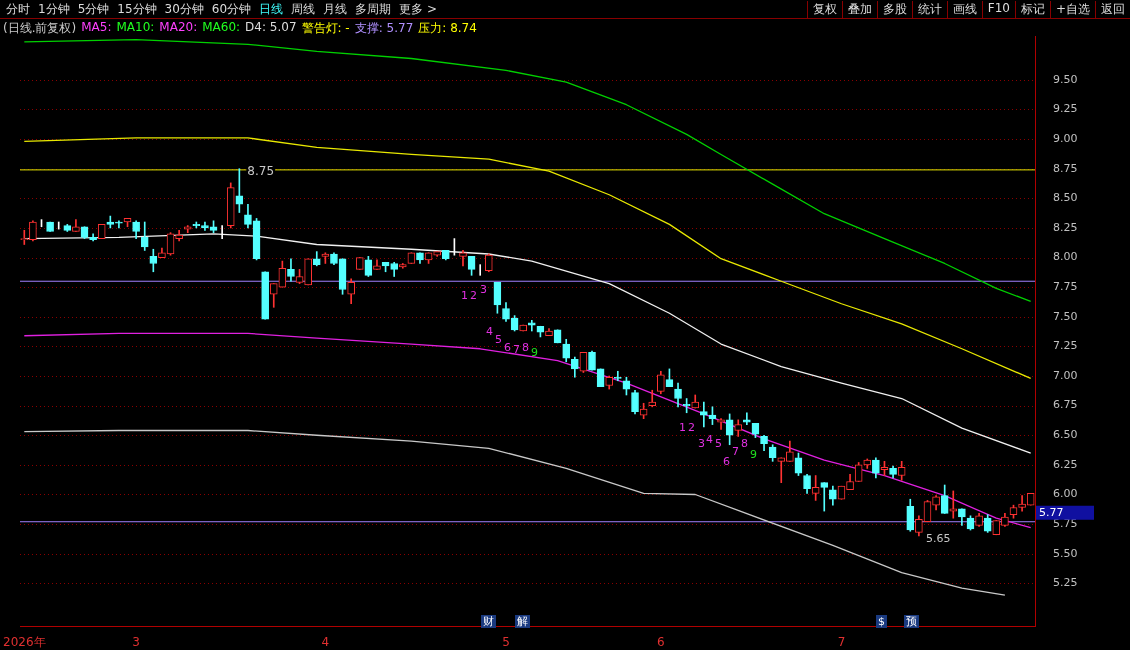 The width and height of the screenshot is (1130, 650). I want to click on text: 画线, so click(964, 9).